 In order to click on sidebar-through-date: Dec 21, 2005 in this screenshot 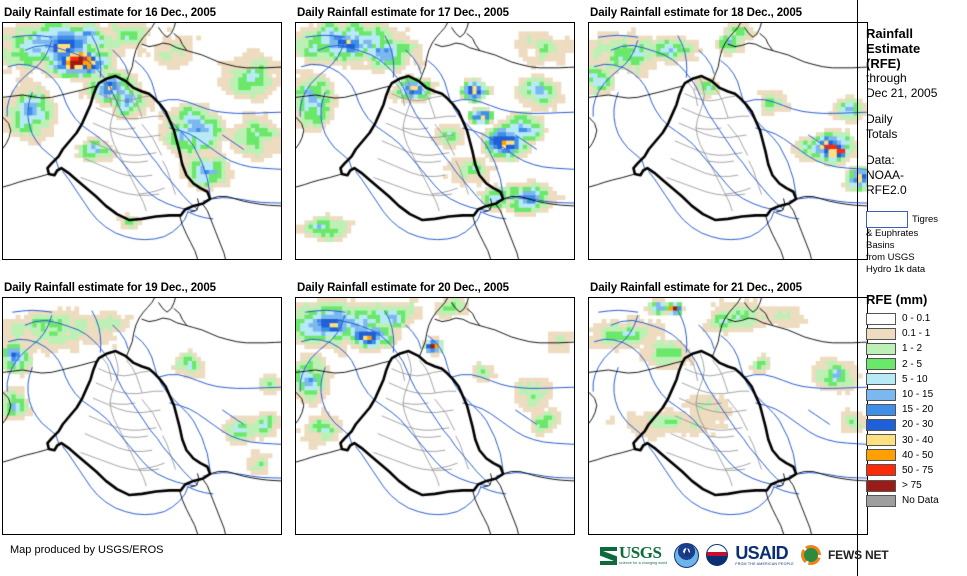, I will do `click(902, 93)`.